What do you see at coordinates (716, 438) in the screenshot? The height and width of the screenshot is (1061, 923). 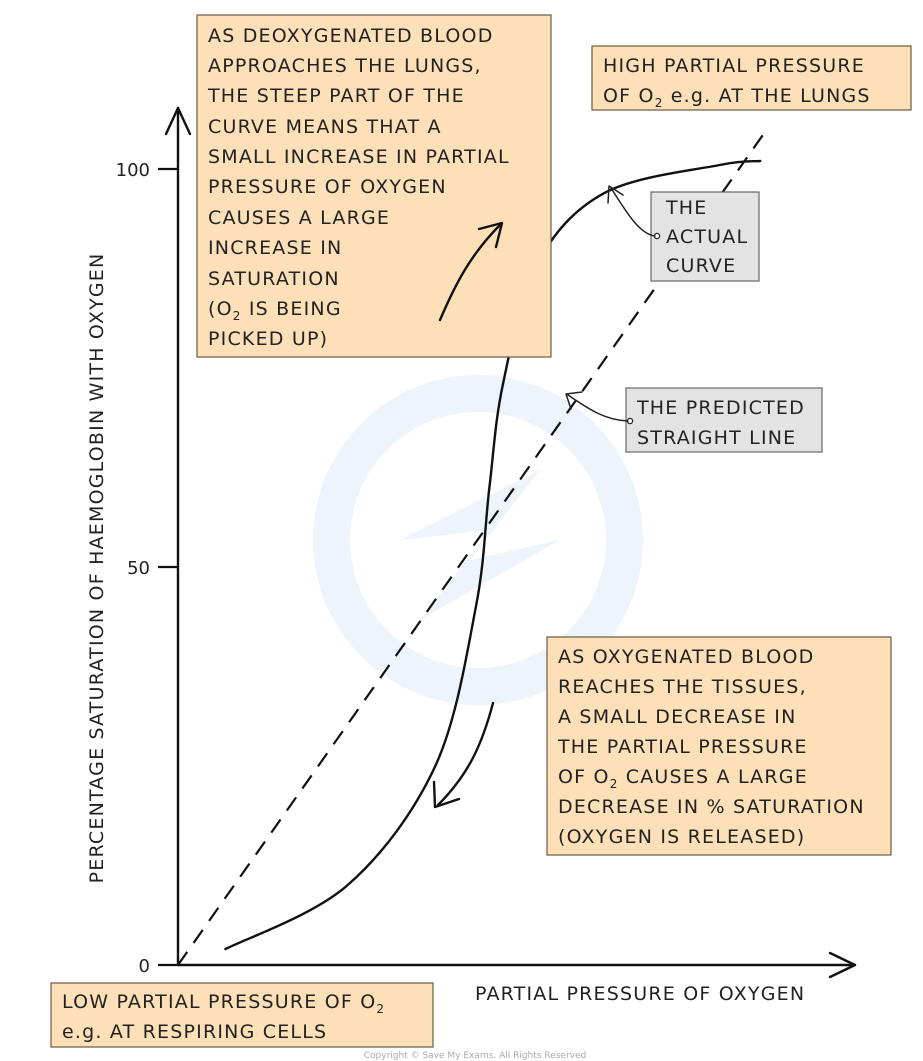 I see `label-line: STRAIGHT LINE` at bounding box center [716, 438].